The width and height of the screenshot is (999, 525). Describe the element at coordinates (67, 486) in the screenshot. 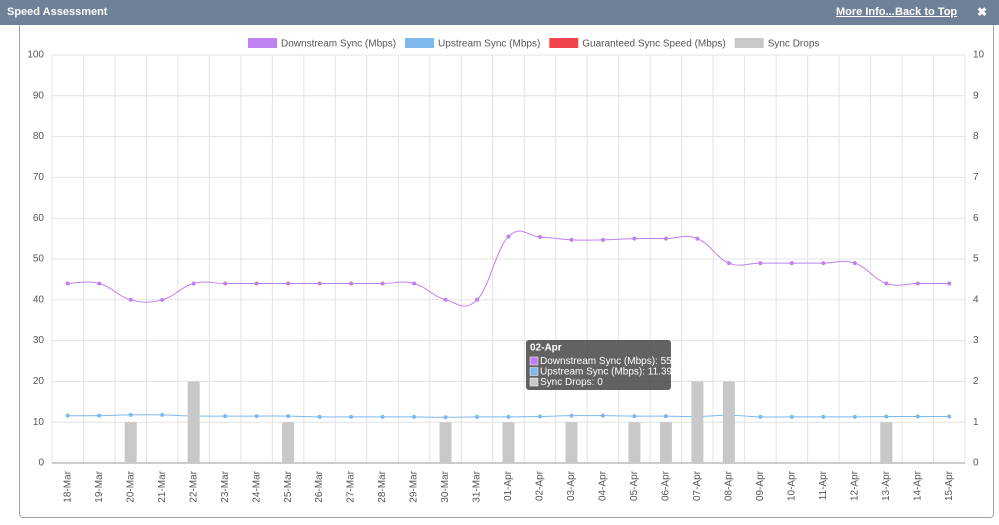

I see `x-tick-label: 18-Mar` at that location.